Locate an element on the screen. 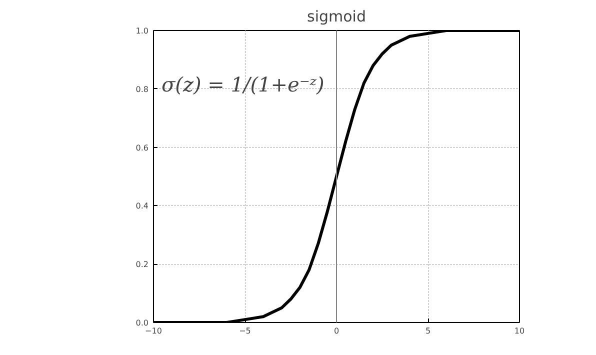 This screenshot has height=355, width=596. x-tick-label: −5 is located at coordinates (245, 331).